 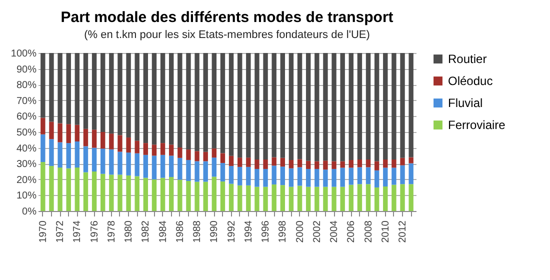 What do you see at coordinates (198, 231) in the screenshot?
I see `x-tick-label: 1988` at bounding box center [198, 231].